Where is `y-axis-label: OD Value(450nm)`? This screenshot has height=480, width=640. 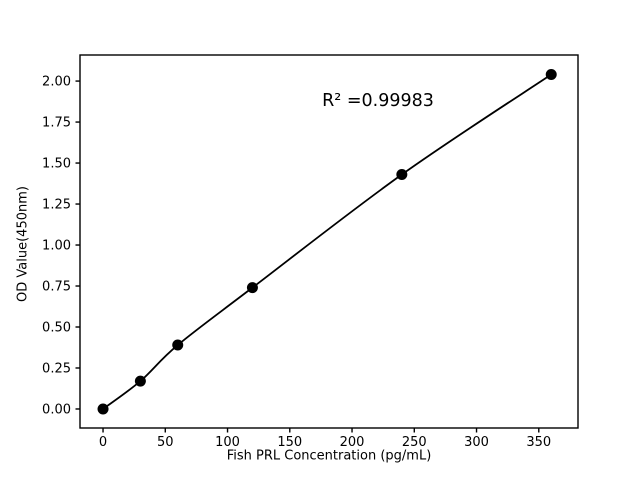
y-axis-label: OD Value(450nm) is located at coordinates (23, 244).